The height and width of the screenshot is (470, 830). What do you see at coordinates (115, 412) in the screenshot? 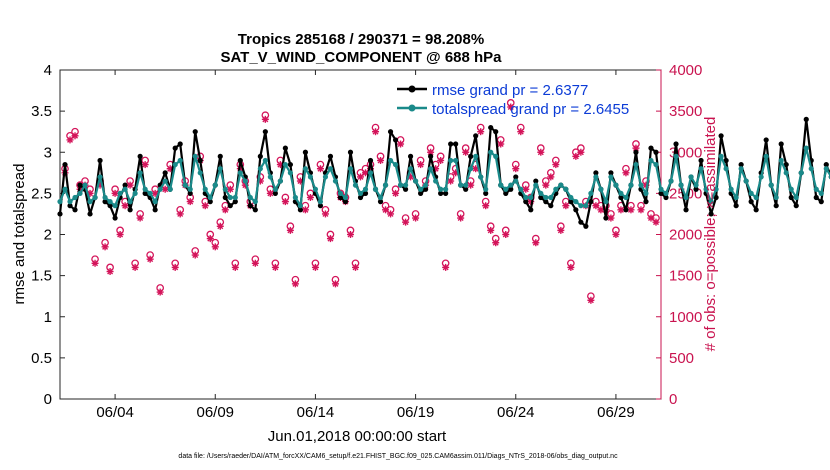
I see `x-tick-label: 06/04` at bounding box center [115, 412].